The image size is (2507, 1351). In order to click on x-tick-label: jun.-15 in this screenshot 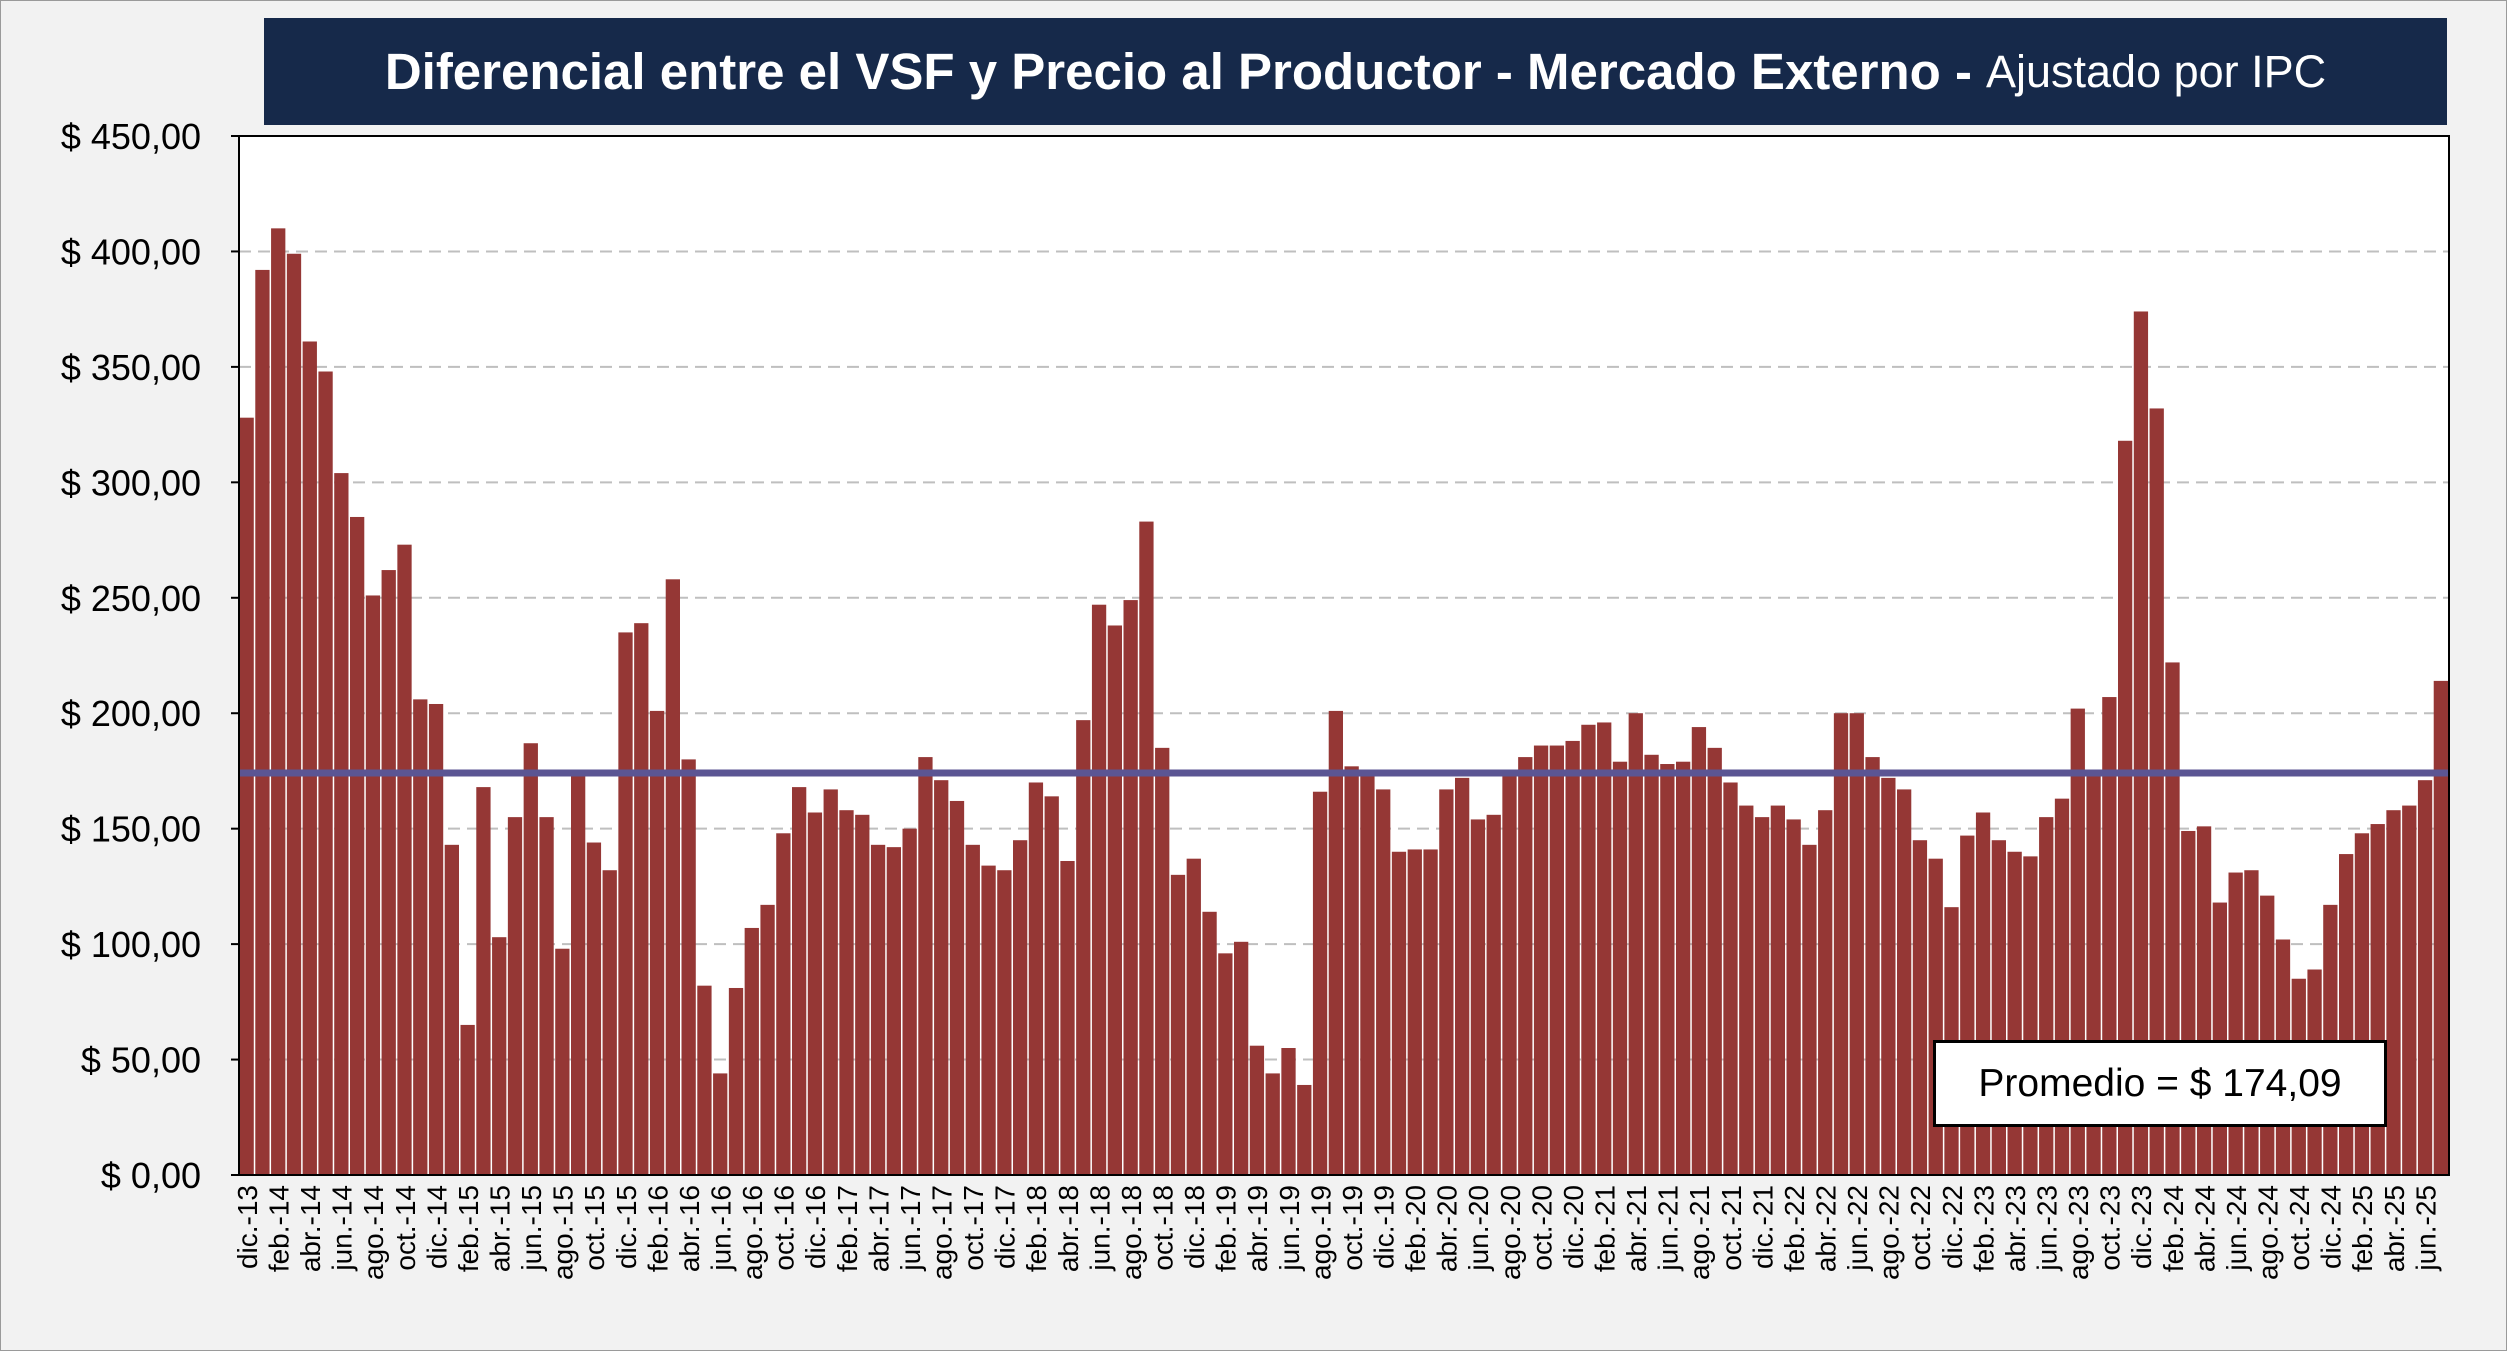, I will do `click(531, 1228)`.